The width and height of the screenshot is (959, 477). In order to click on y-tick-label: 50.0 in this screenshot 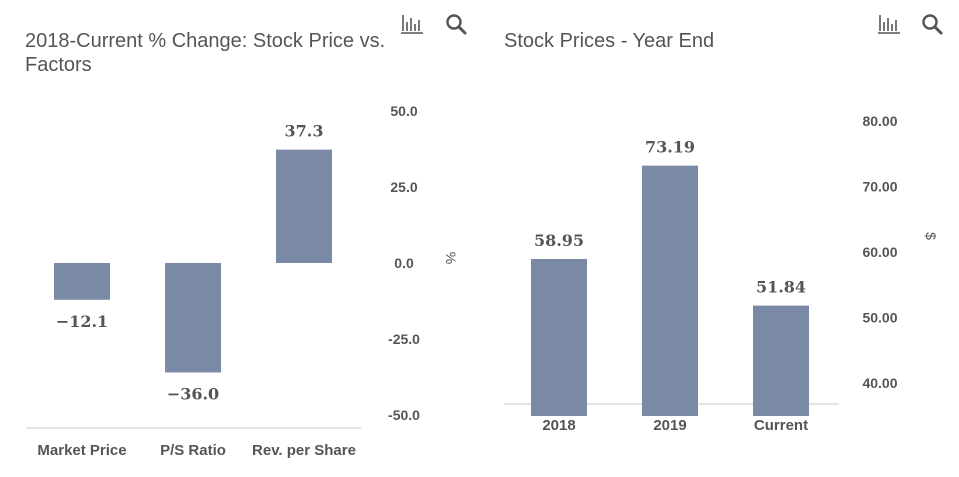, I will do `click(403, 111)`.